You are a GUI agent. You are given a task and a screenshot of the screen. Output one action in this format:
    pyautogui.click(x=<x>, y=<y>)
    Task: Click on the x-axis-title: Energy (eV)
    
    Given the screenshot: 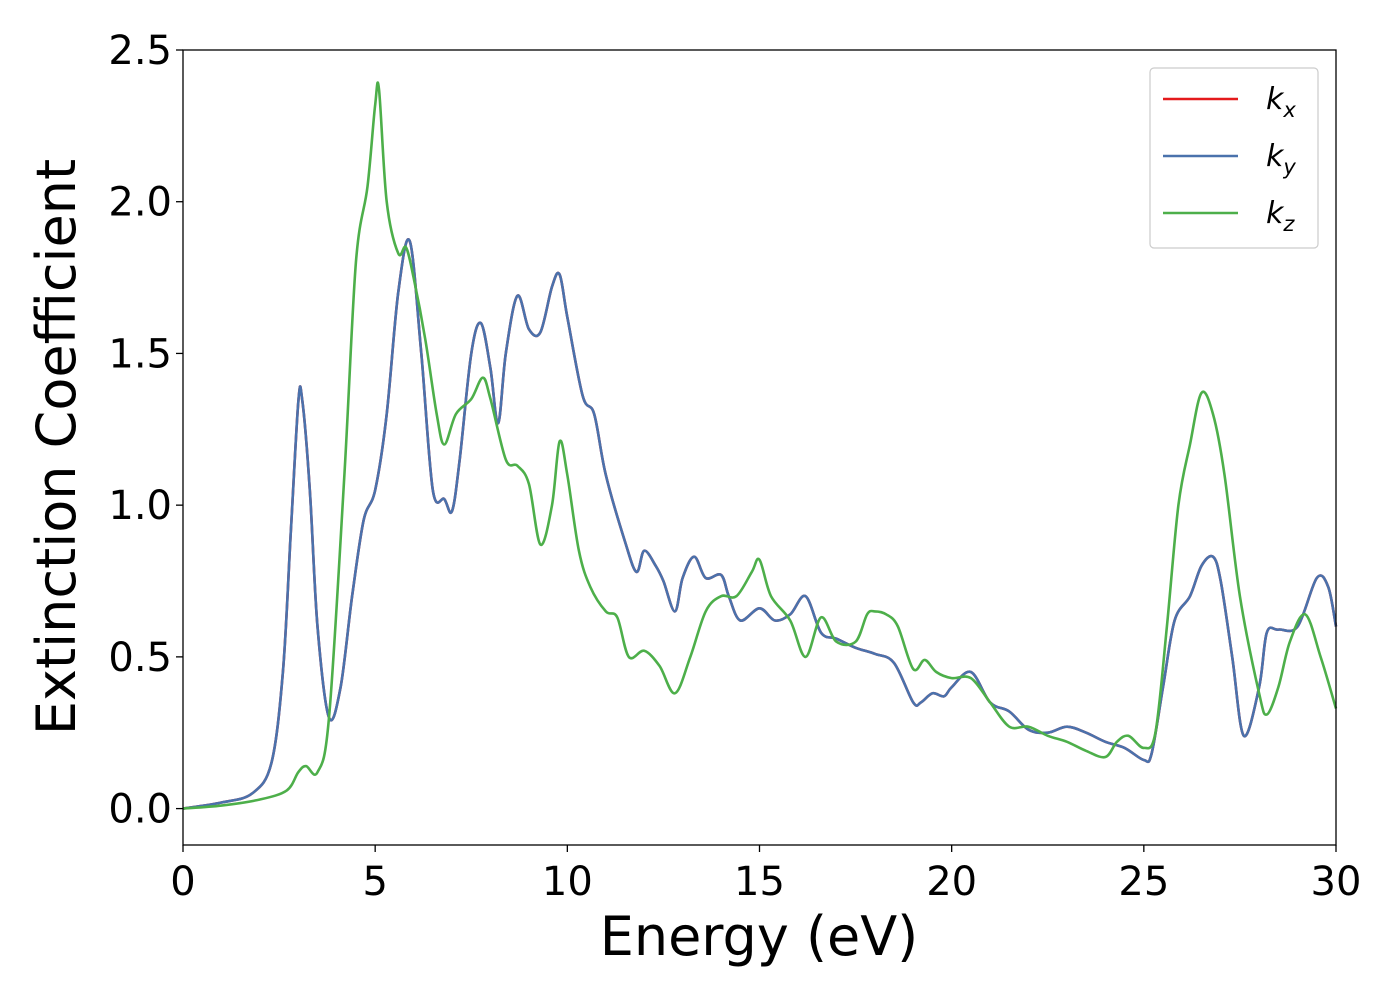 What is the action you would take?
    pyautogui.click(x=759, y=936)
    